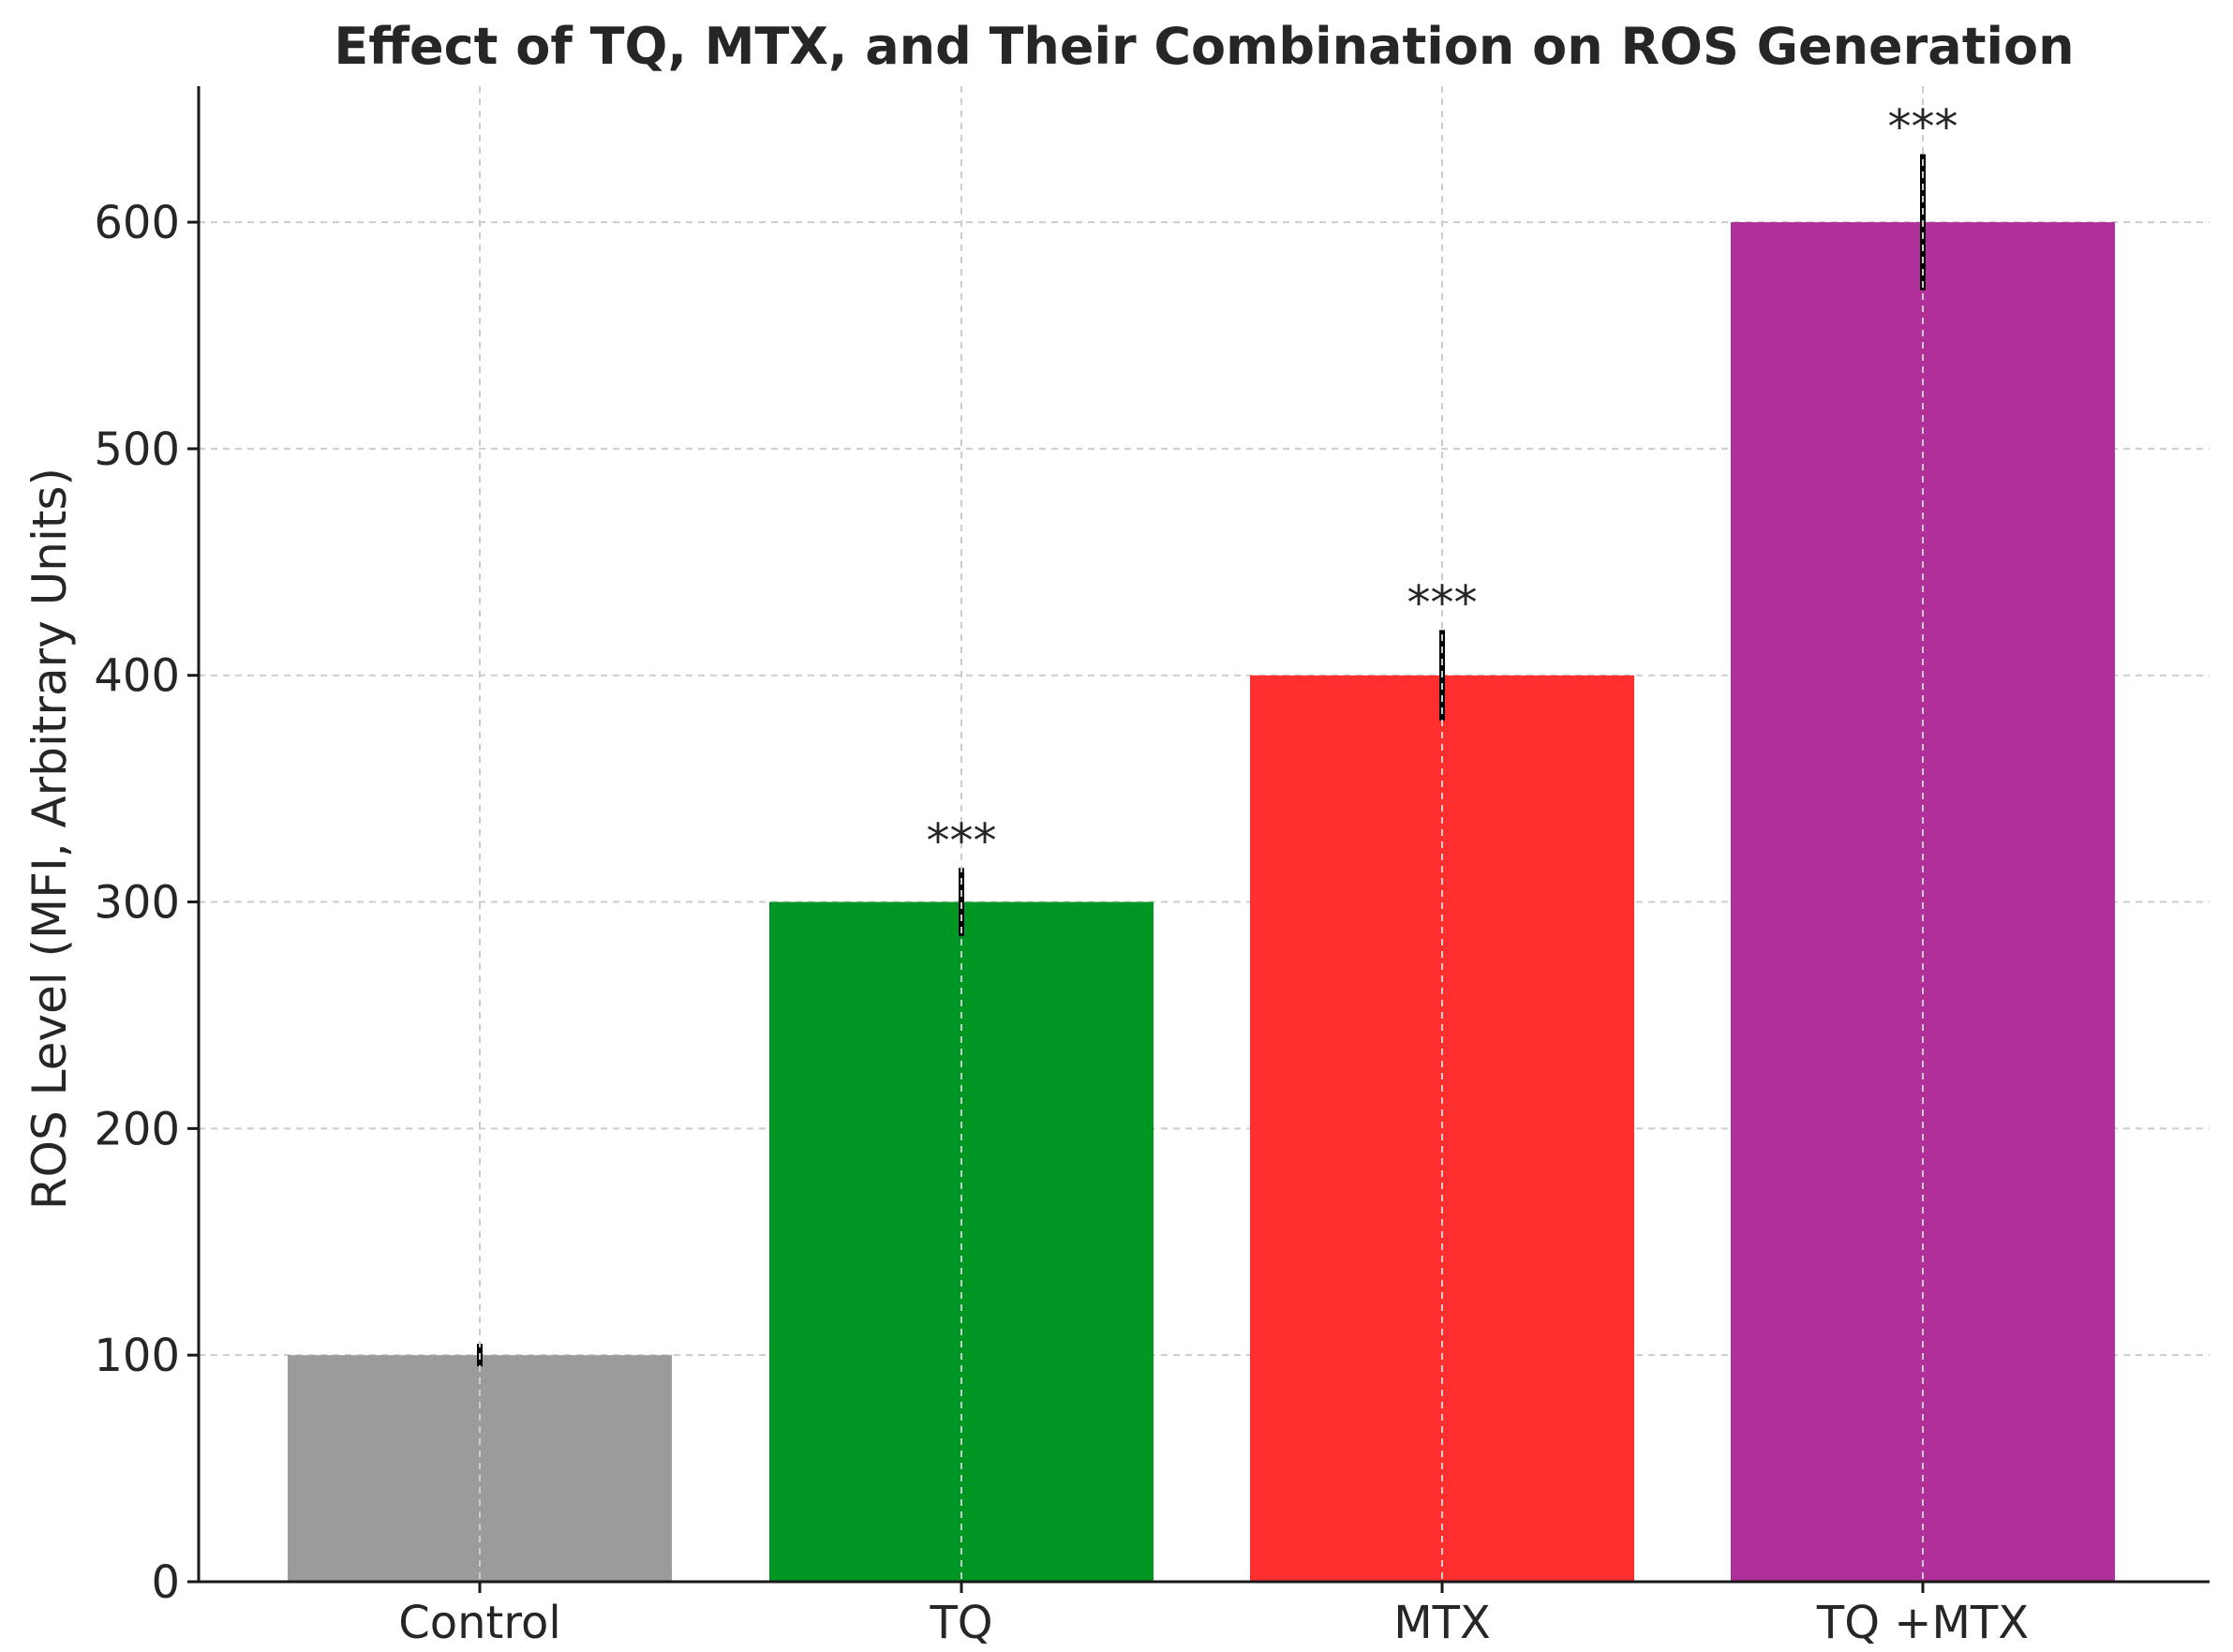 This screenshot has height=1652, width=2233. What do you see at coordinates (1442, 1623) in the screenshot?
I see `x-tick-label: MTX` at bounding box center [1442, 1623].